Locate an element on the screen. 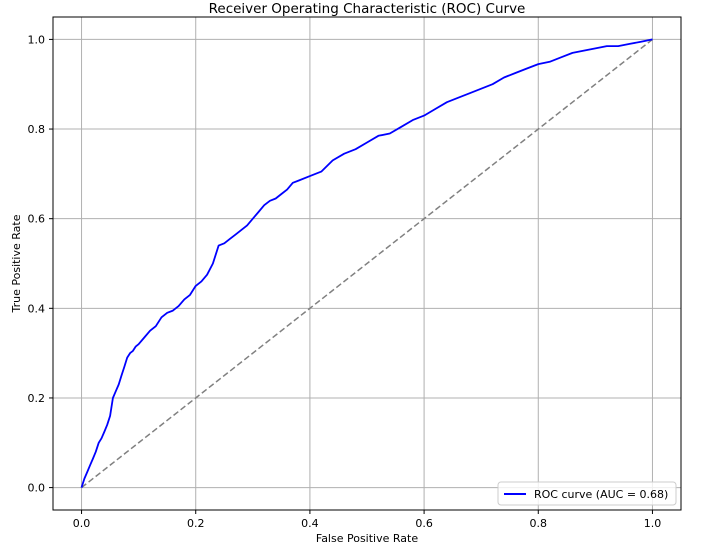 Image resolution: width=712 pixels, height=552 pixels. y-tick-label: 0.2 is located at coordinates (37, 398).